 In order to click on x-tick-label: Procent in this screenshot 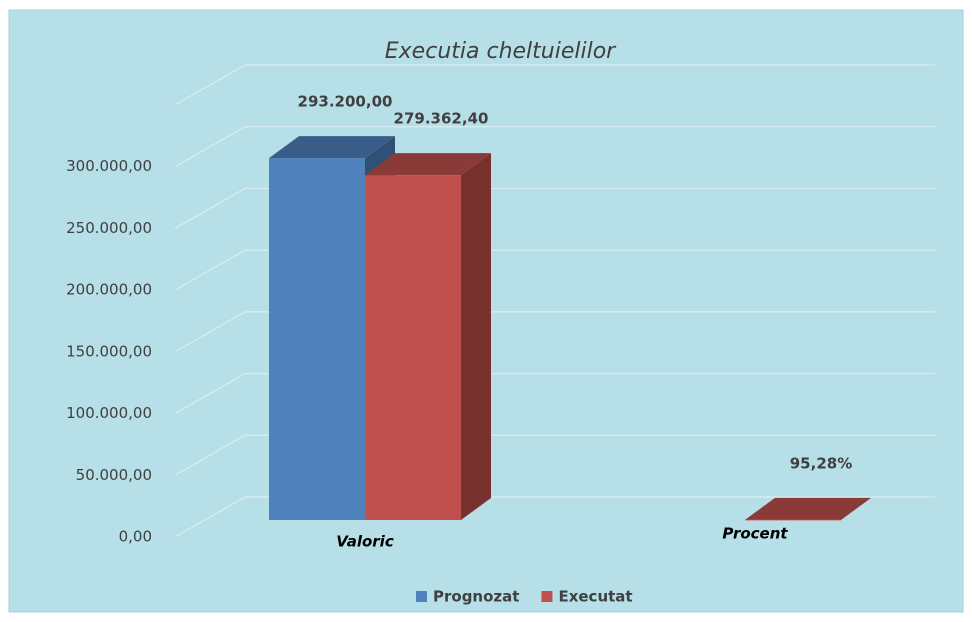, I will do `click(755, 534)`.